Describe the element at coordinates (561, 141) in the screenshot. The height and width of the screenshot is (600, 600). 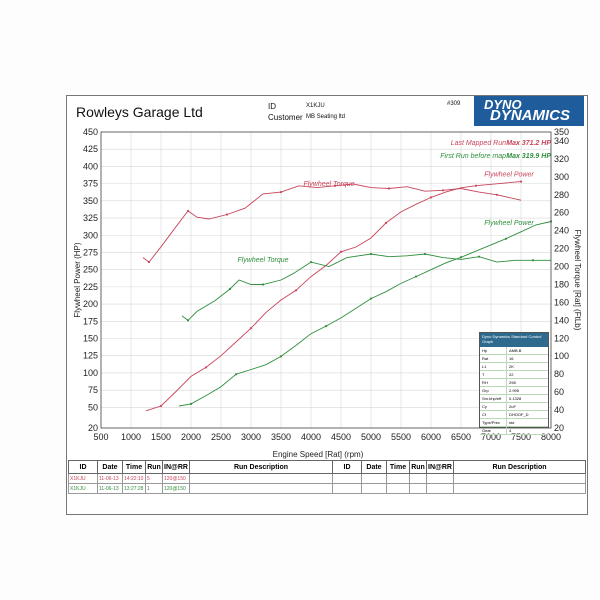
I see `y-right-tick-label: 340` at that location.